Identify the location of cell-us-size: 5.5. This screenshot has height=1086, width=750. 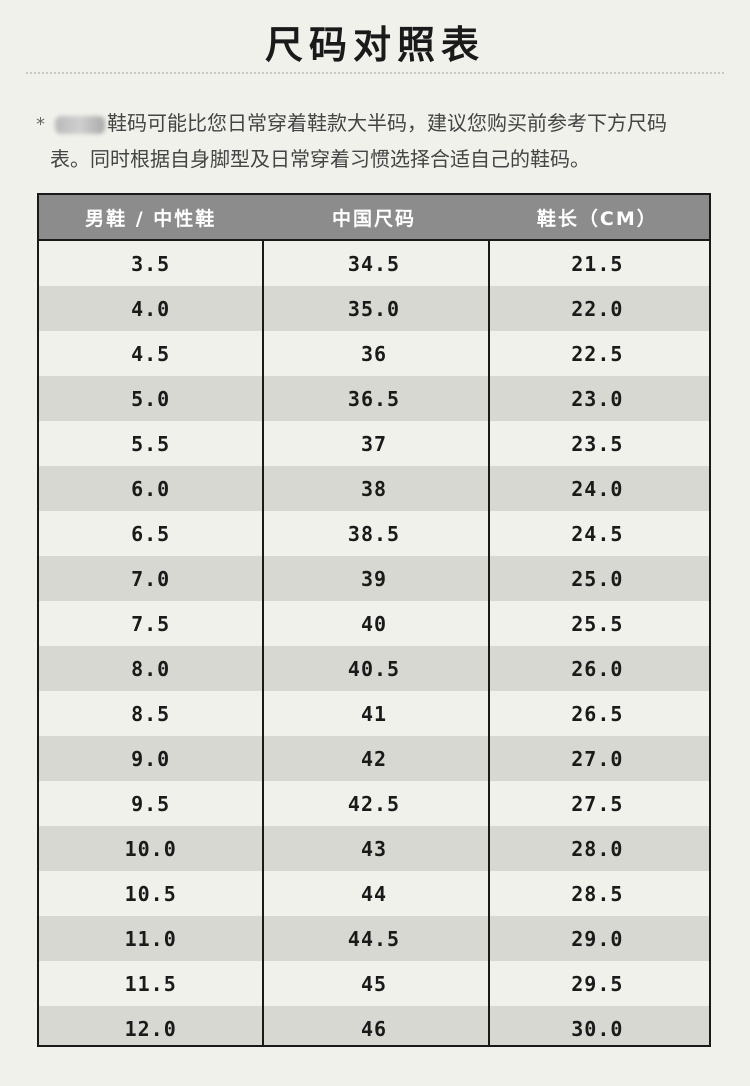
(151, 443).